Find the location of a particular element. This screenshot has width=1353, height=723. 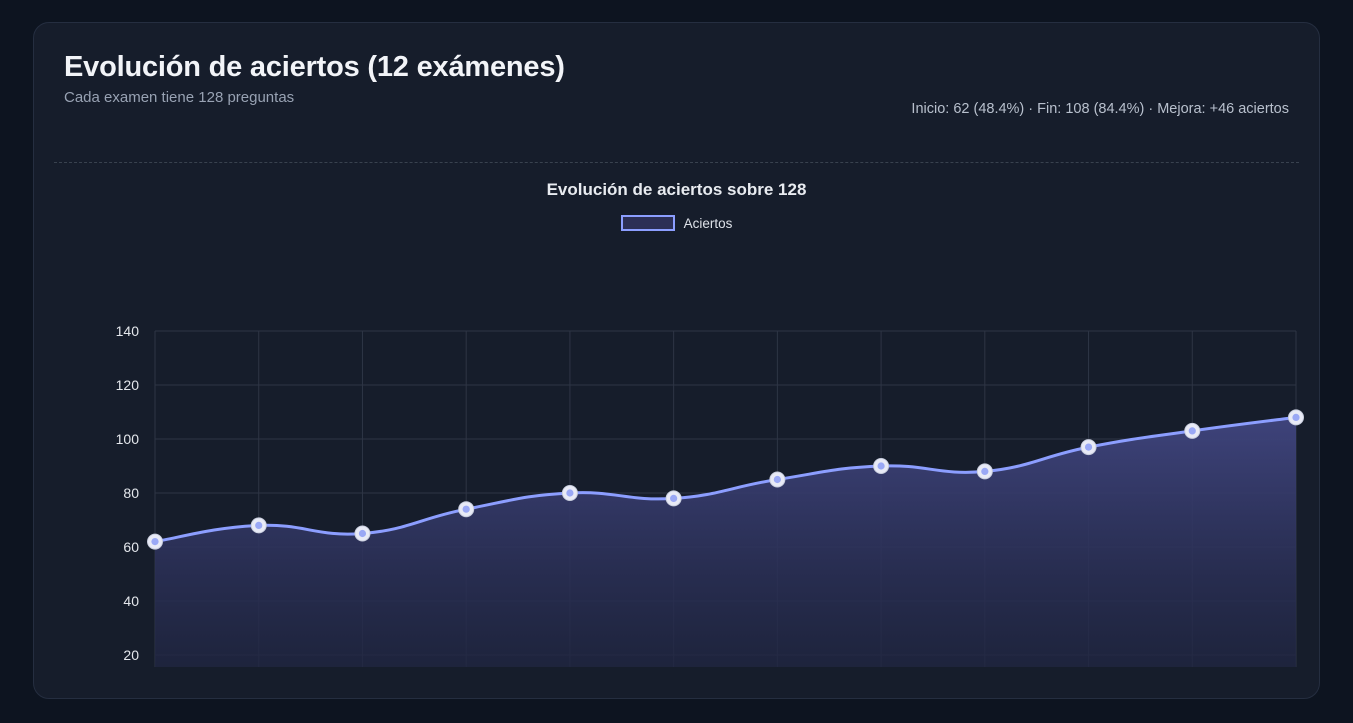

svg-text: 20 is located at coordinates (131, 655).